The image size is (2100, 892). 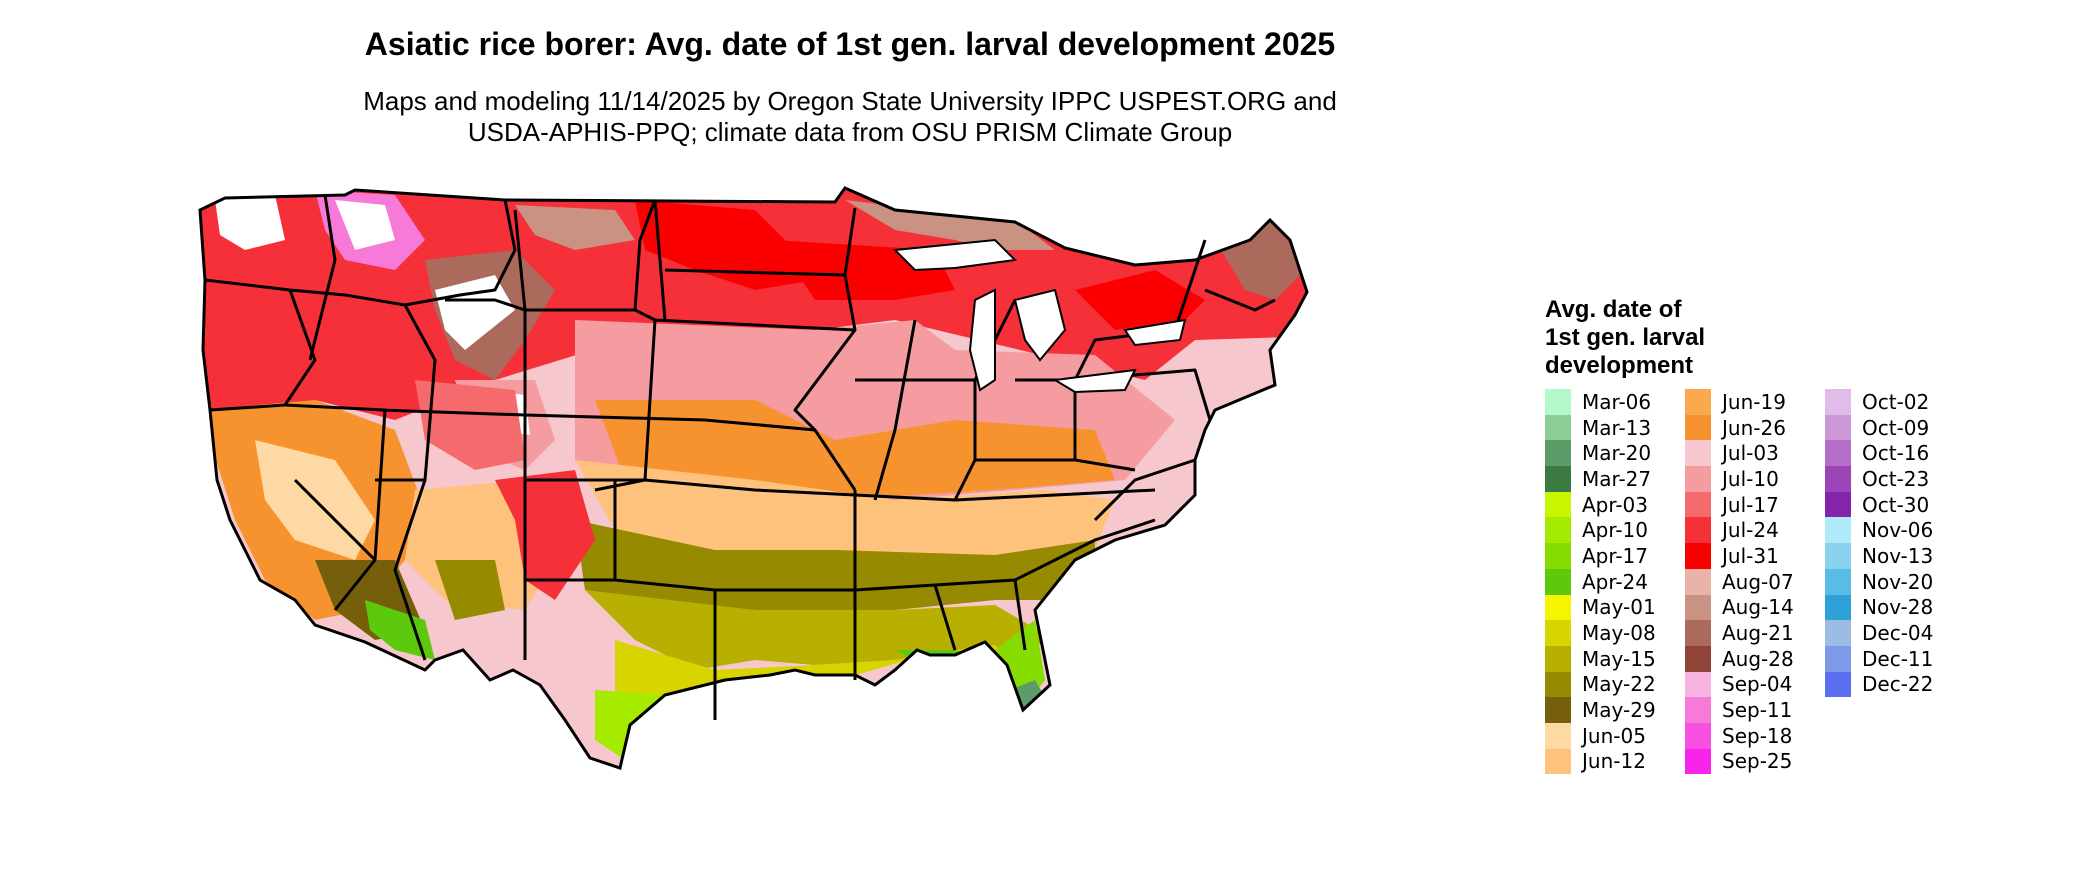 What do you see at coordinates (1749, 735) in the screenshot?
I see `legend-item: Sep-18` at bounding box center [1749, 735].